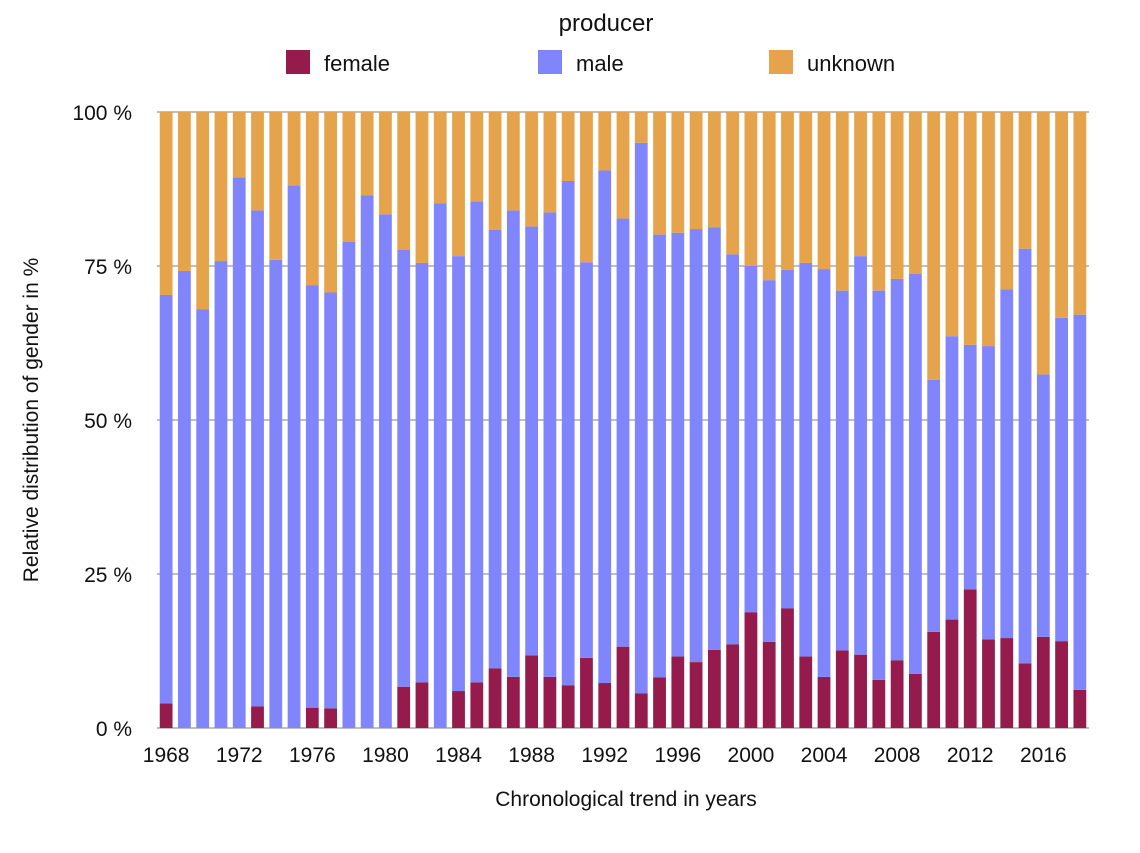 Image resolution: width=1140 pixels, height=853 pixels. Describe the element at coordinates (659, 702) in the screenshot. I see `bar-female-1995` at that location.